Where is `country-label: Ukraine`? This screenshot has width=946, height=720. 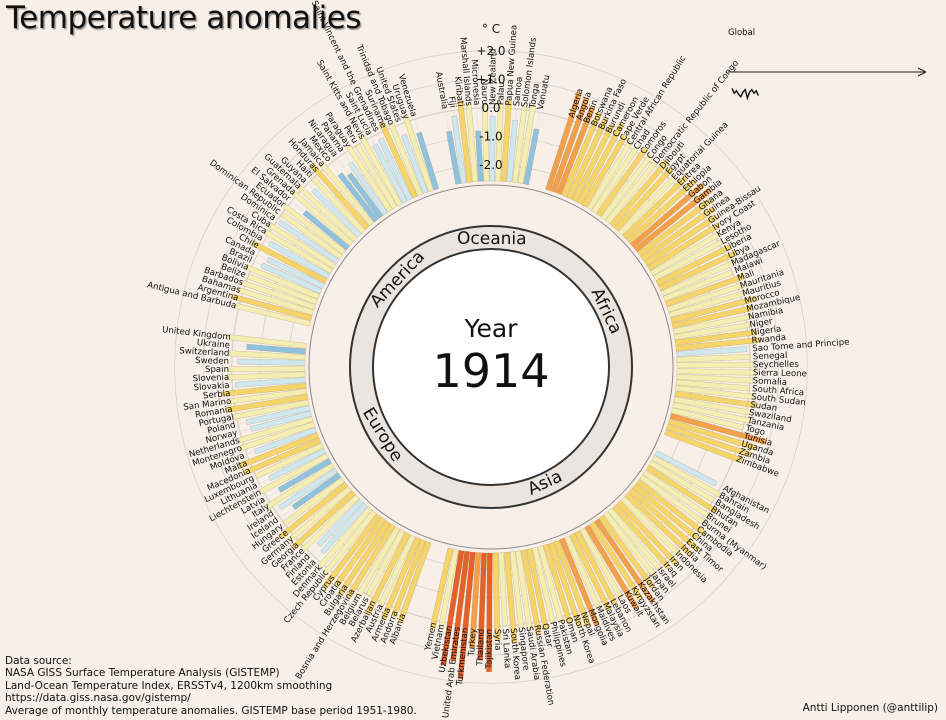 country-label: Ukraine is located at coordinates (213, 344).